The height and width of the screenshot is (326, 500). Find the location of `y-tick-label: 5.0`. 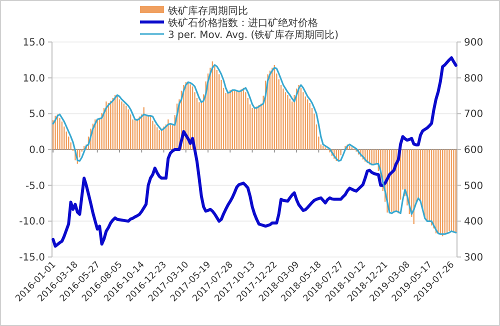

y-tick-label: 5.0 is located at coordinates (37, 114).